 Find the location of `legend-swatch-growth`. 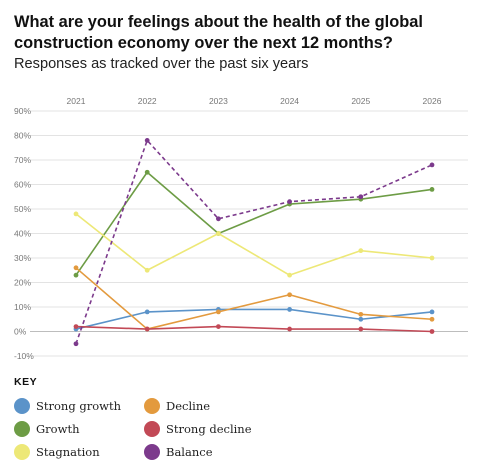

legend-swatch-growth is located at coordinates (22, 429).